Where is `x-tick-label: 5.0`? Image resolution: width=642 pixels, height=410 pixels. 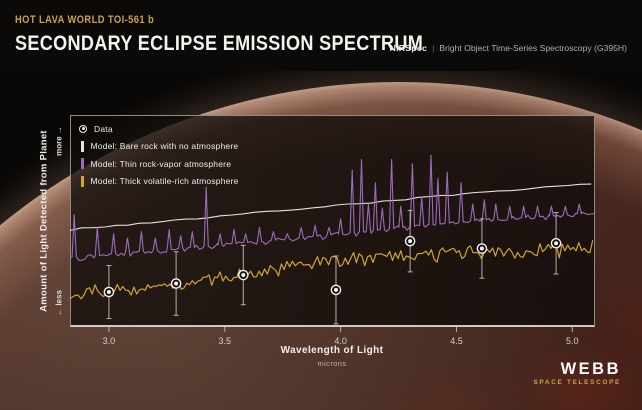 x-tick-label: 5.0 is located at coordinates (572, 341).